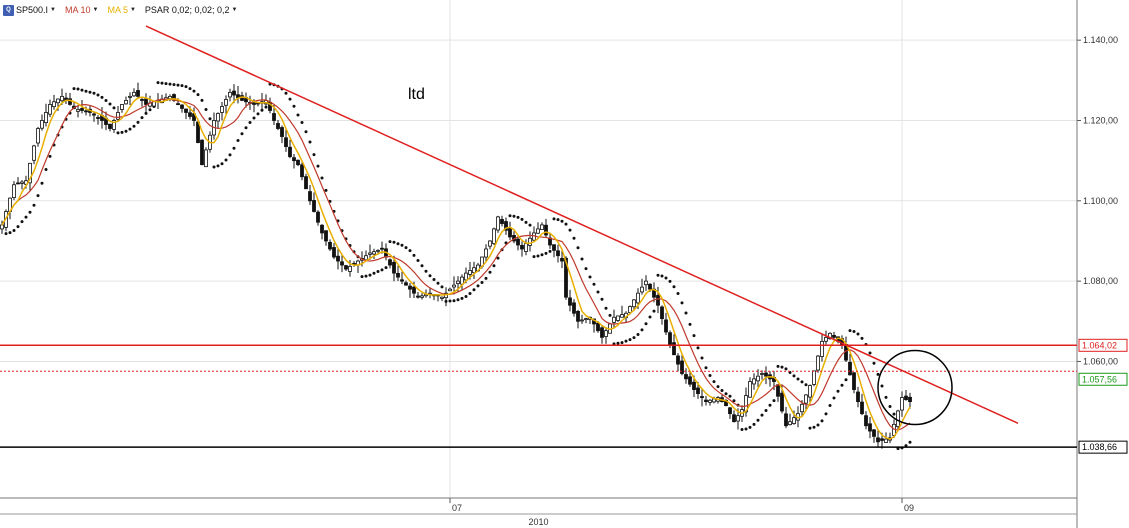 The width and height of the screenshot is (1129, 528). Describe the element at coordinates (538, 522) in the screenshot. I see `year-label: 2010` at that location.